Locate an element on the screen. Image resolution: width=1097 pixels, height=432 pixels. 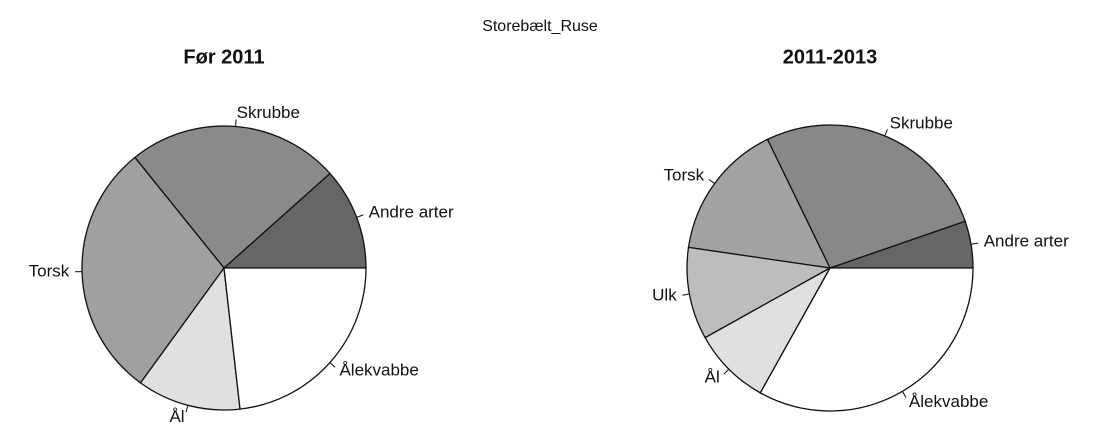
page-title: Storebælt_Ruse is located at coordinates (540, 26).